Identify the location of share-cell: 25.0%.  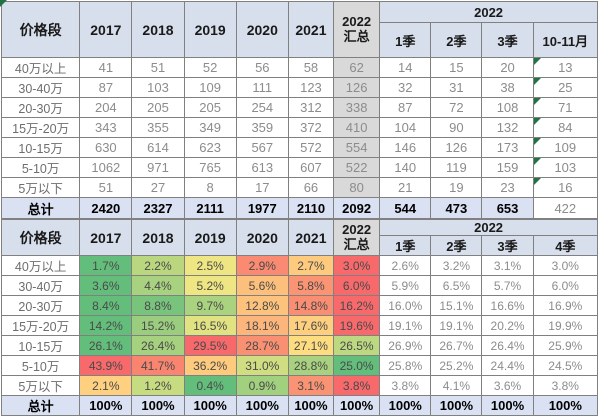
(357, 365).